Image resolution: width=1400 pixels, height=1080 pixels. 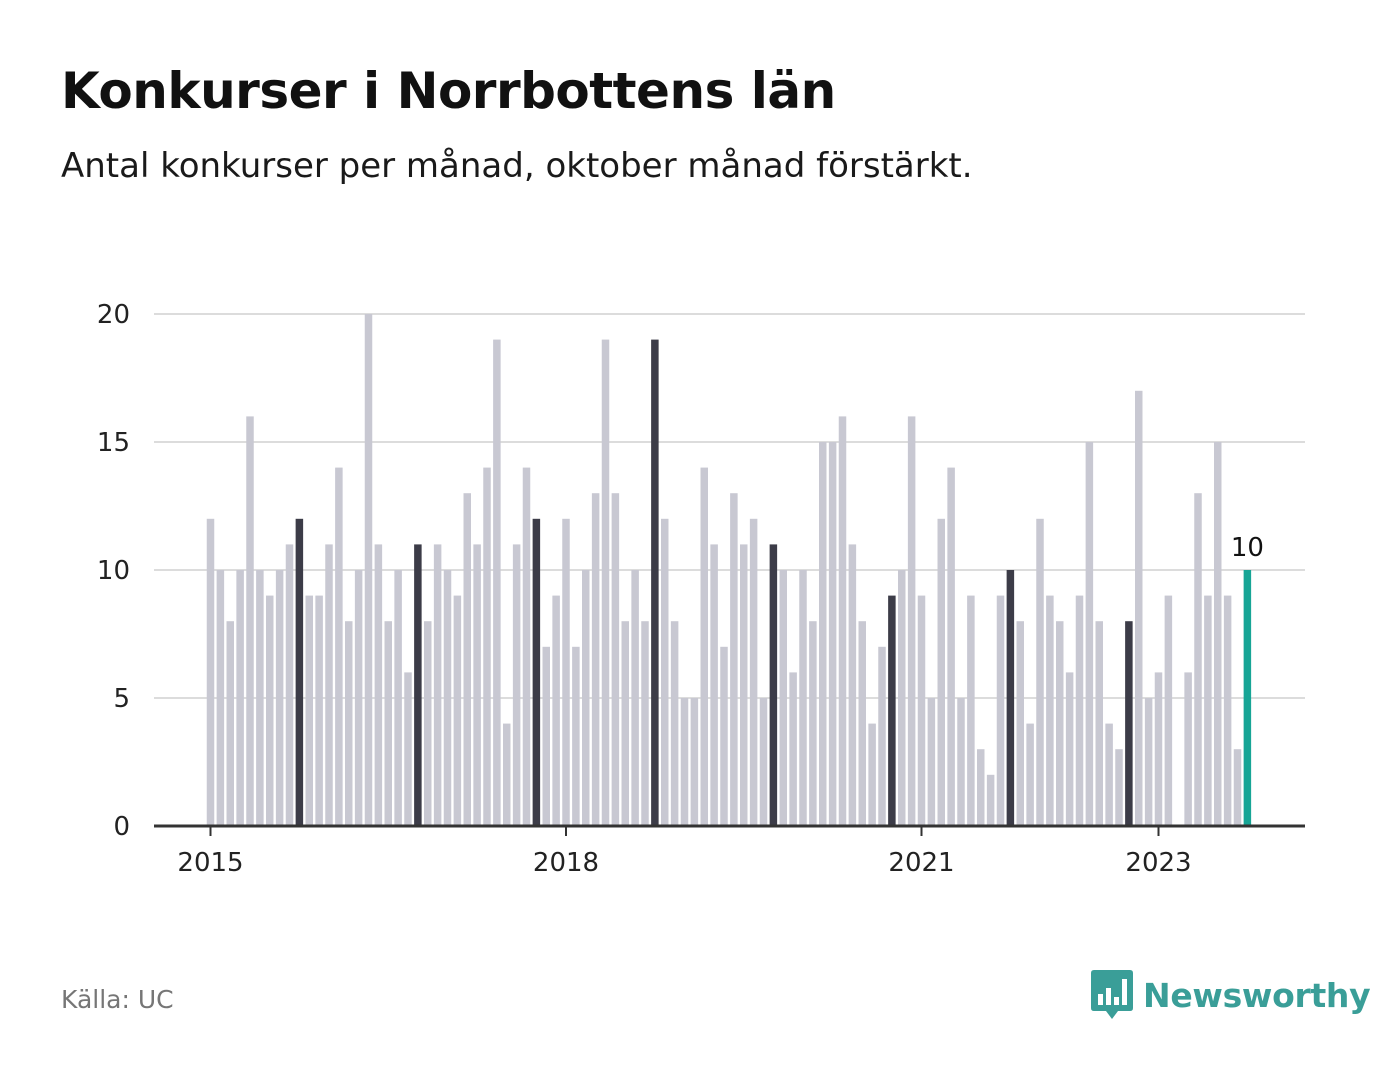 I want to click on x-tick-label: 2018, so click(x=566, y=863).